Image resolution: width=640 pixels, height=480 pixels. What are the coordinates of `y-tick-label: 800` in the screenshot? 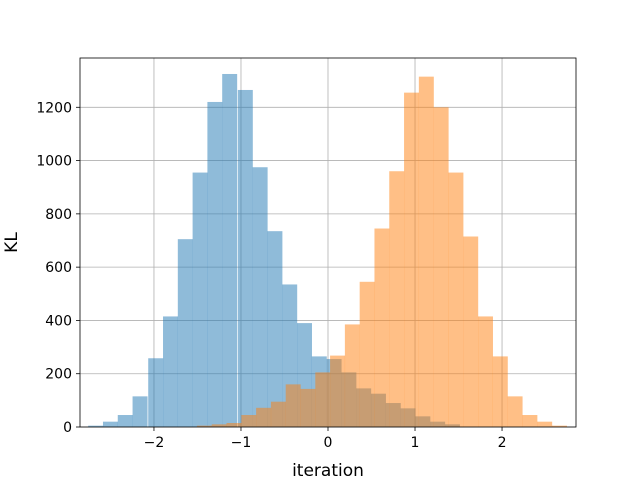 It's located at (58, 215).